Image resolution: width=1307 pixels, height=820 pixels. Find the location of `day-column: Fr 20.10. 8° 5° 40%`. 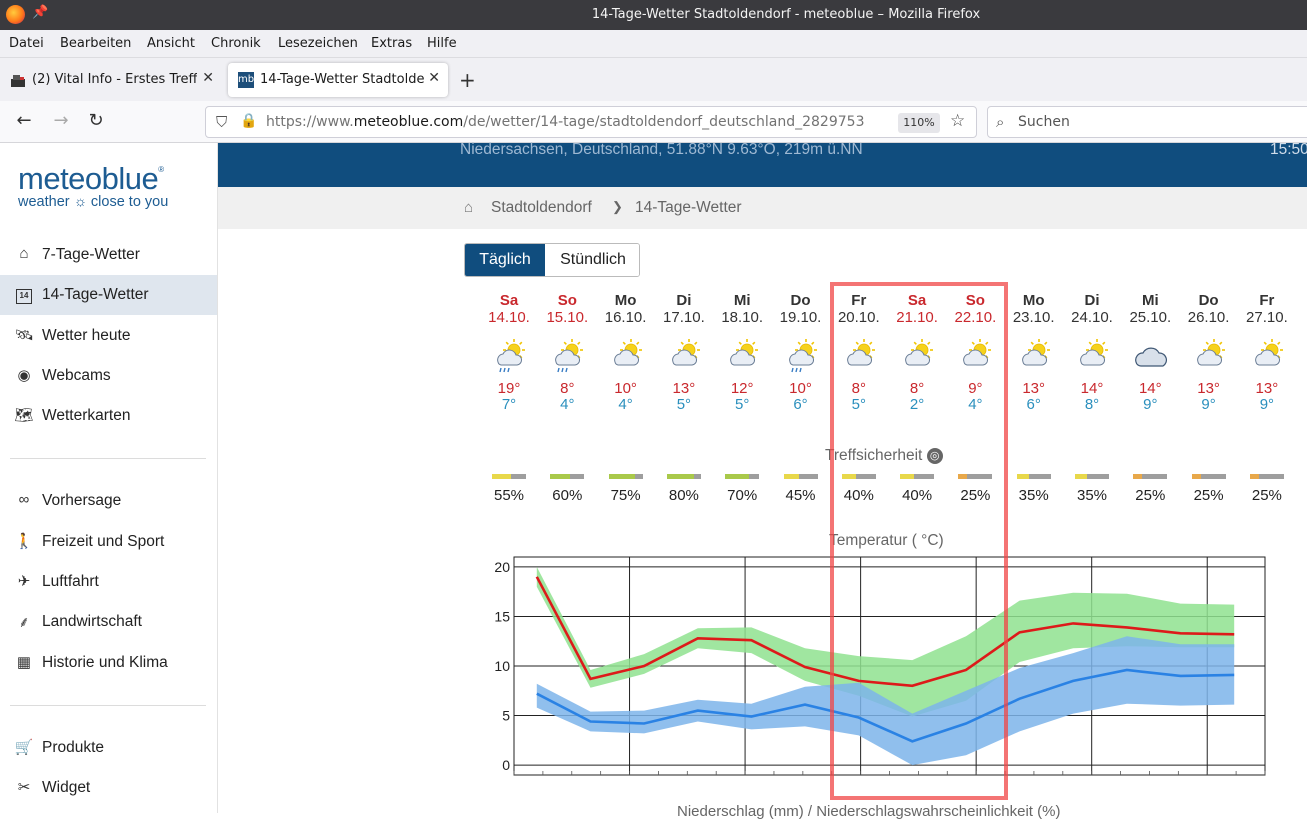

day-column: Fr 20.10. 8° 5° 40% is located at coordinates (859, 398).